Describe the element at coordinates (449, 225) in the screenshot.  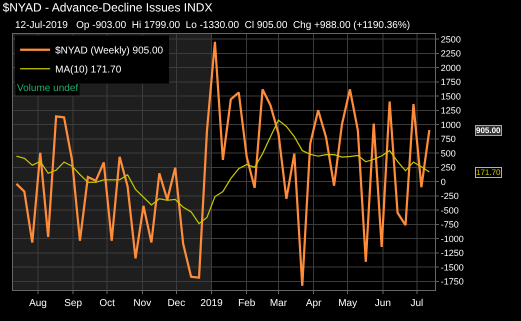
I see `y-tick-label: -750` at that location.